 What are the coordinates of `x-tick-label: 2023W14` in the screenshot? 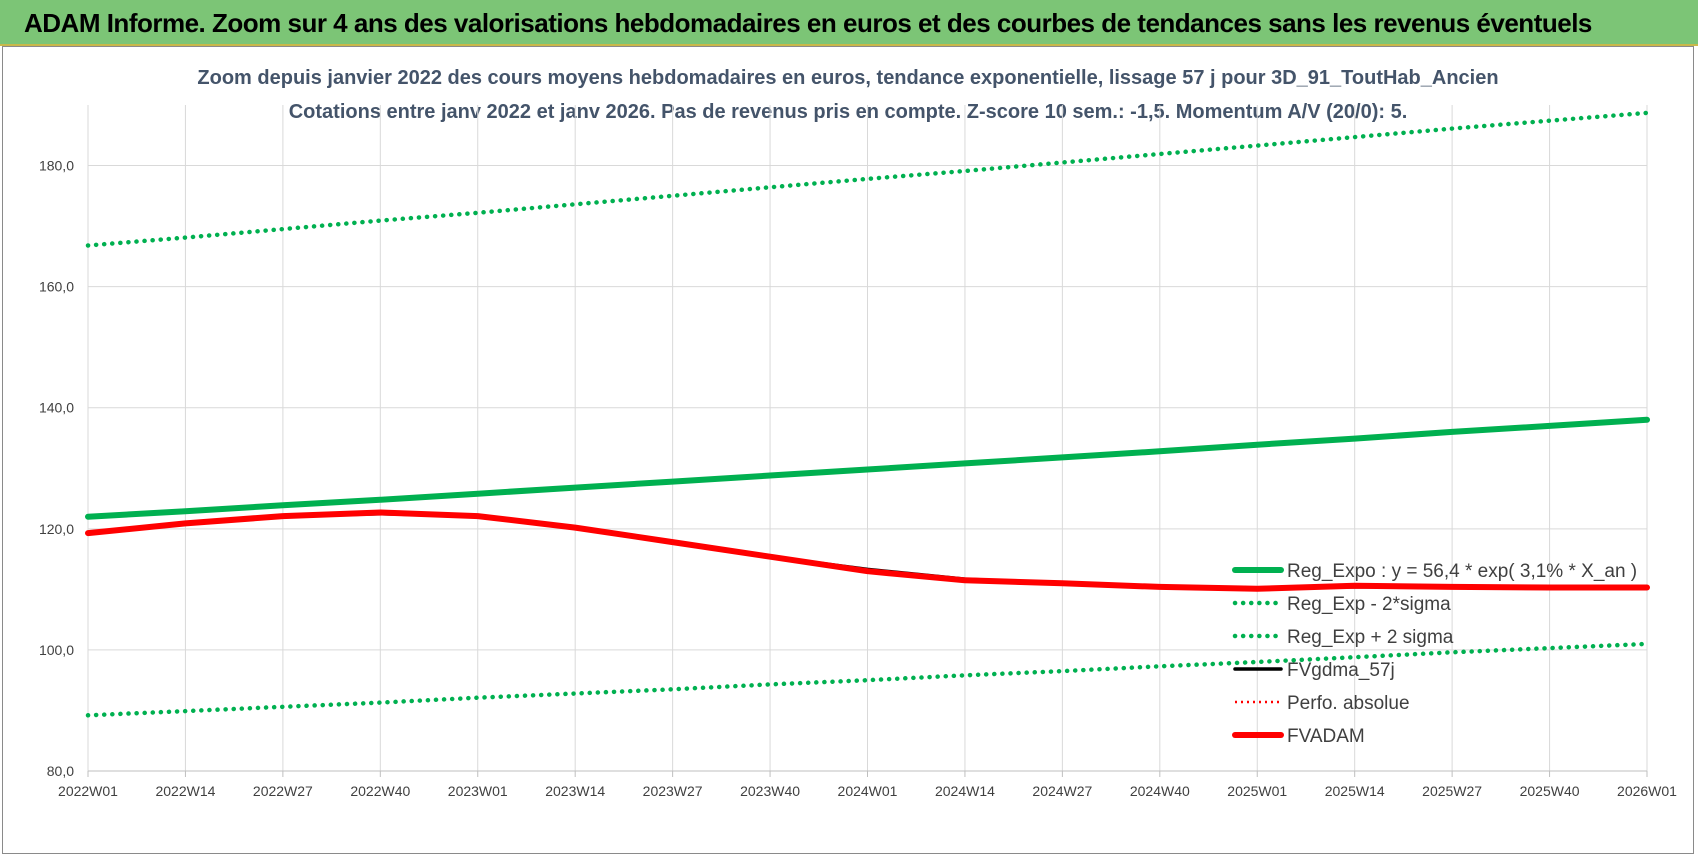 It's located at (575, 791).